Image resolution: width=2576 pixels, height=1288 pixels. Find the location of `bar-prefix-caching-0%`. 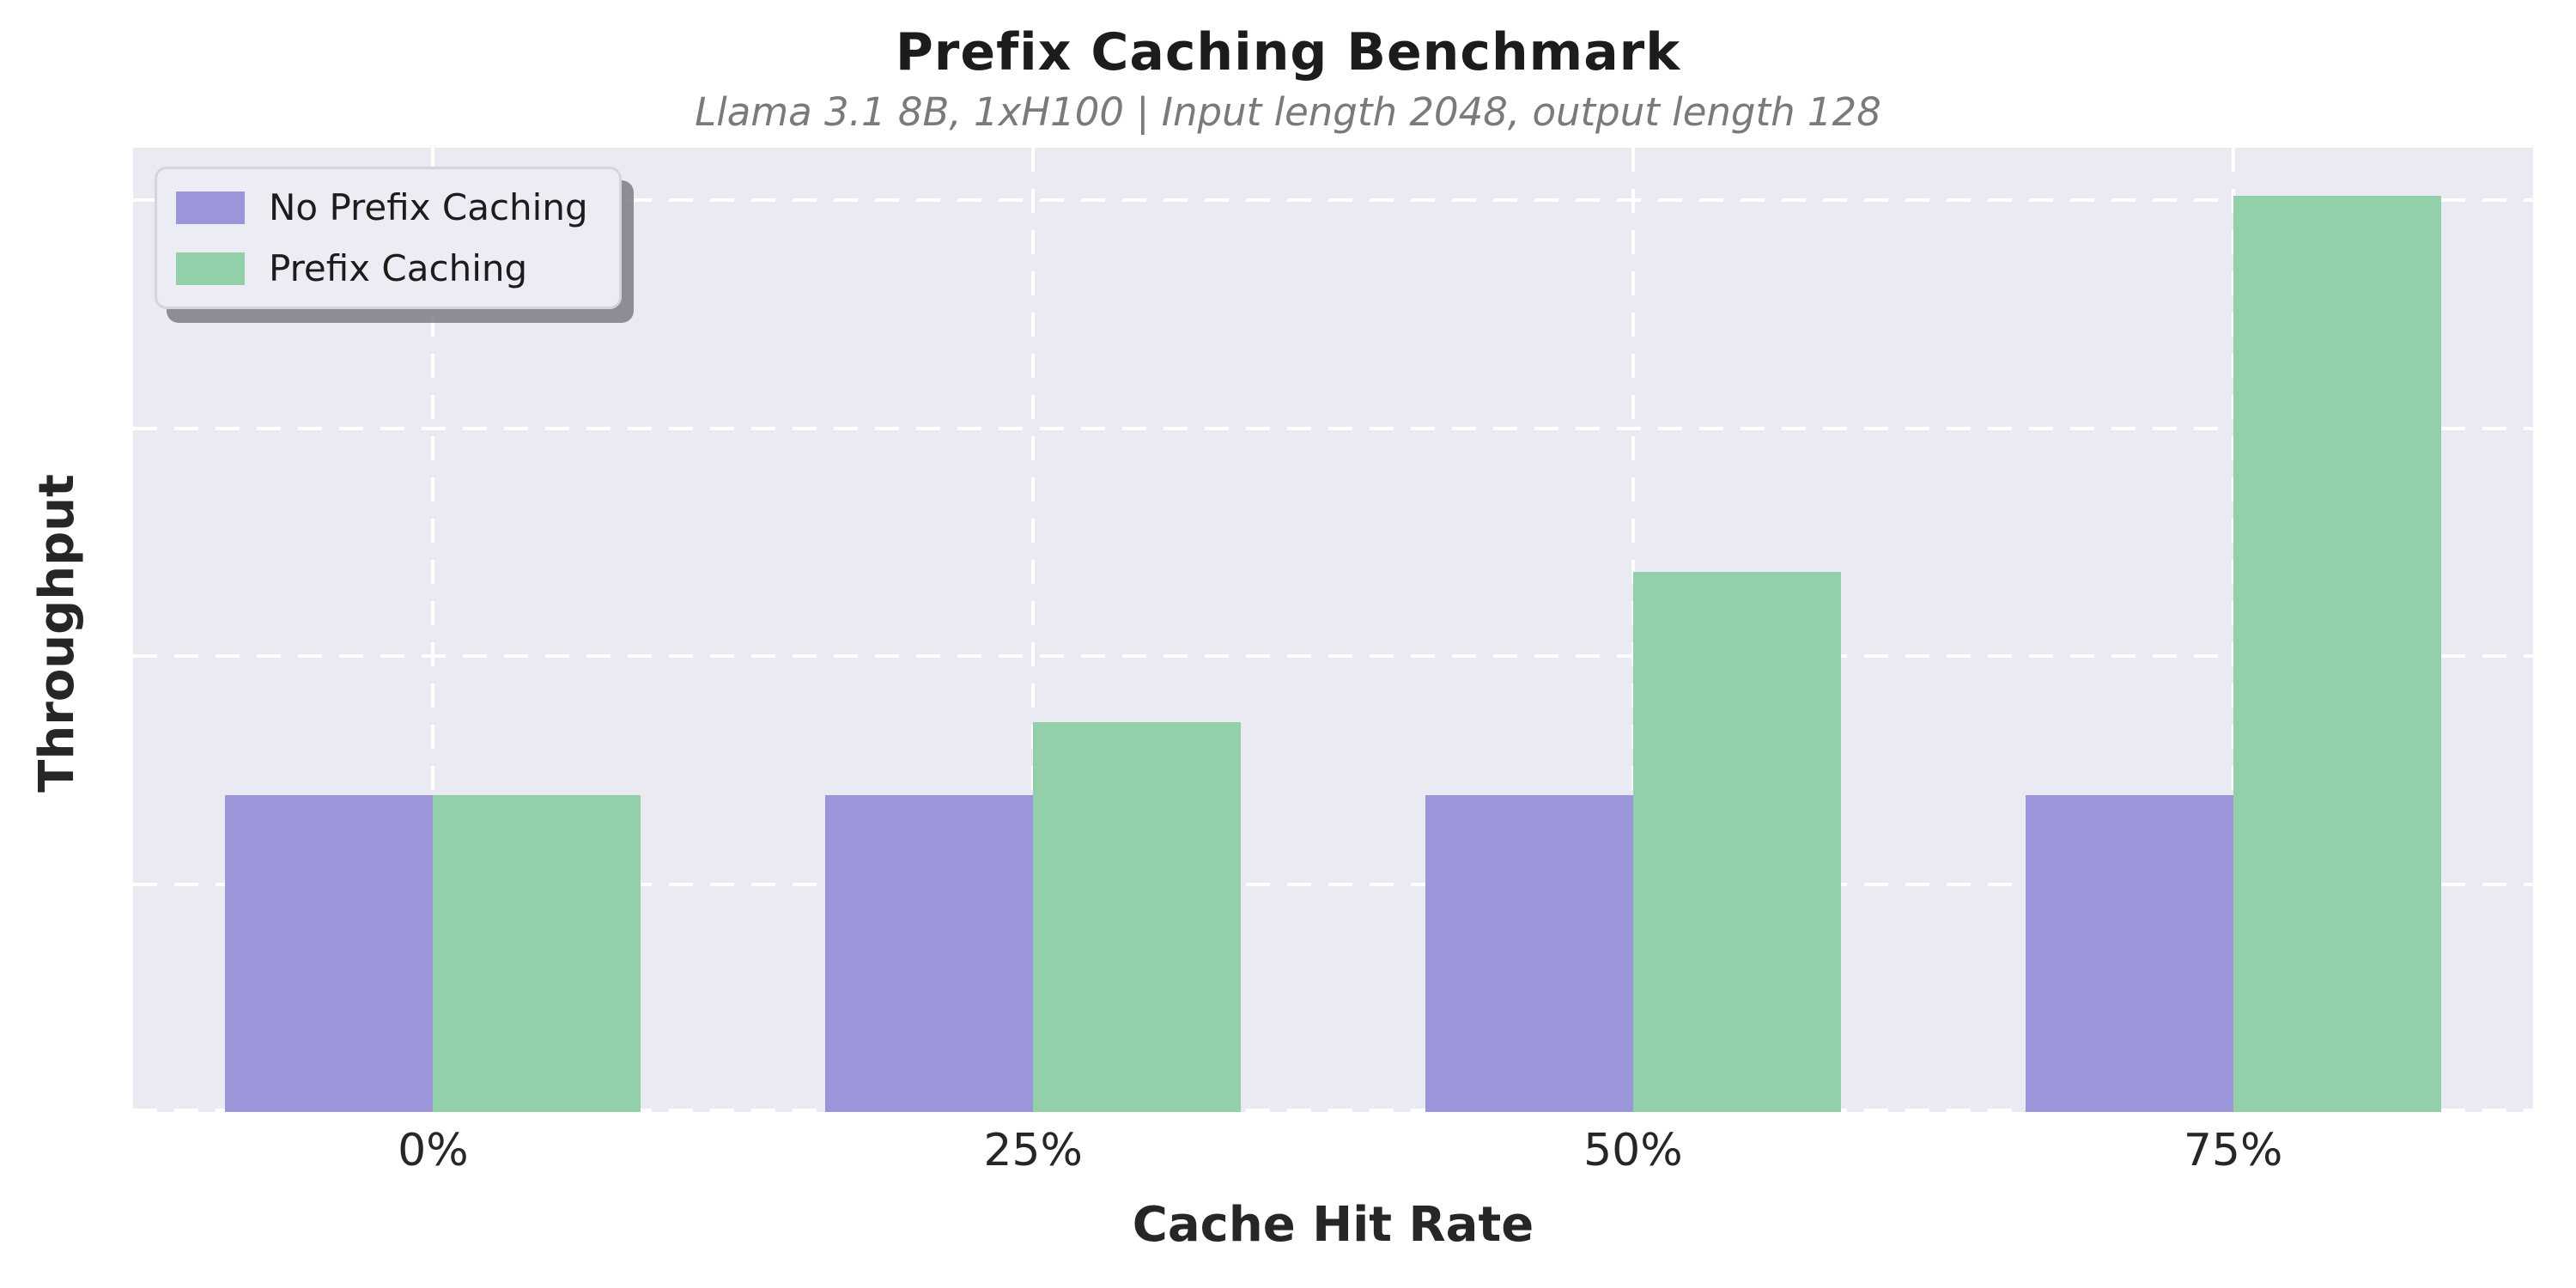

bar-prefix-caching-0% is located at coordinates (537, 953).